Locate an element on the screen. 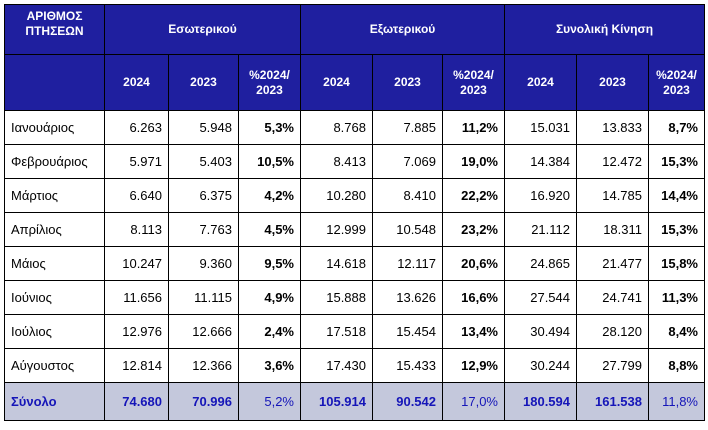 This screenshot has width=708, height=430. change-cell: 4,2% is located at coordinates (269, 195).